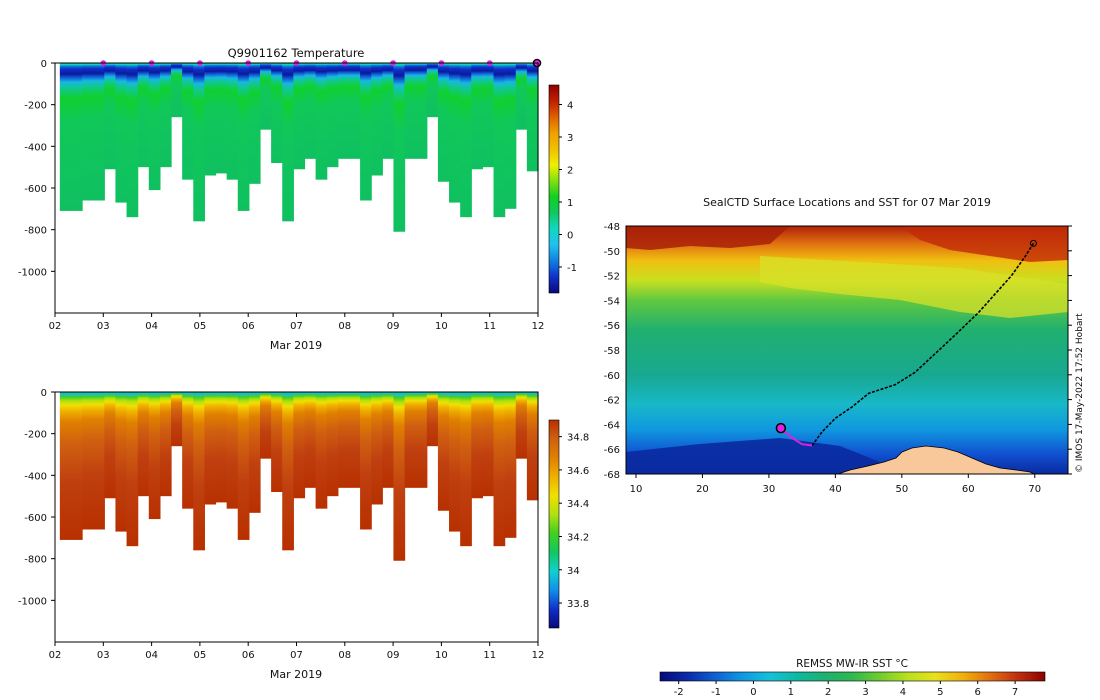  What do you see at coordinates (984, 244) in the screenshot?
I see `warm-east-patch` at bounding box center [984, 244].